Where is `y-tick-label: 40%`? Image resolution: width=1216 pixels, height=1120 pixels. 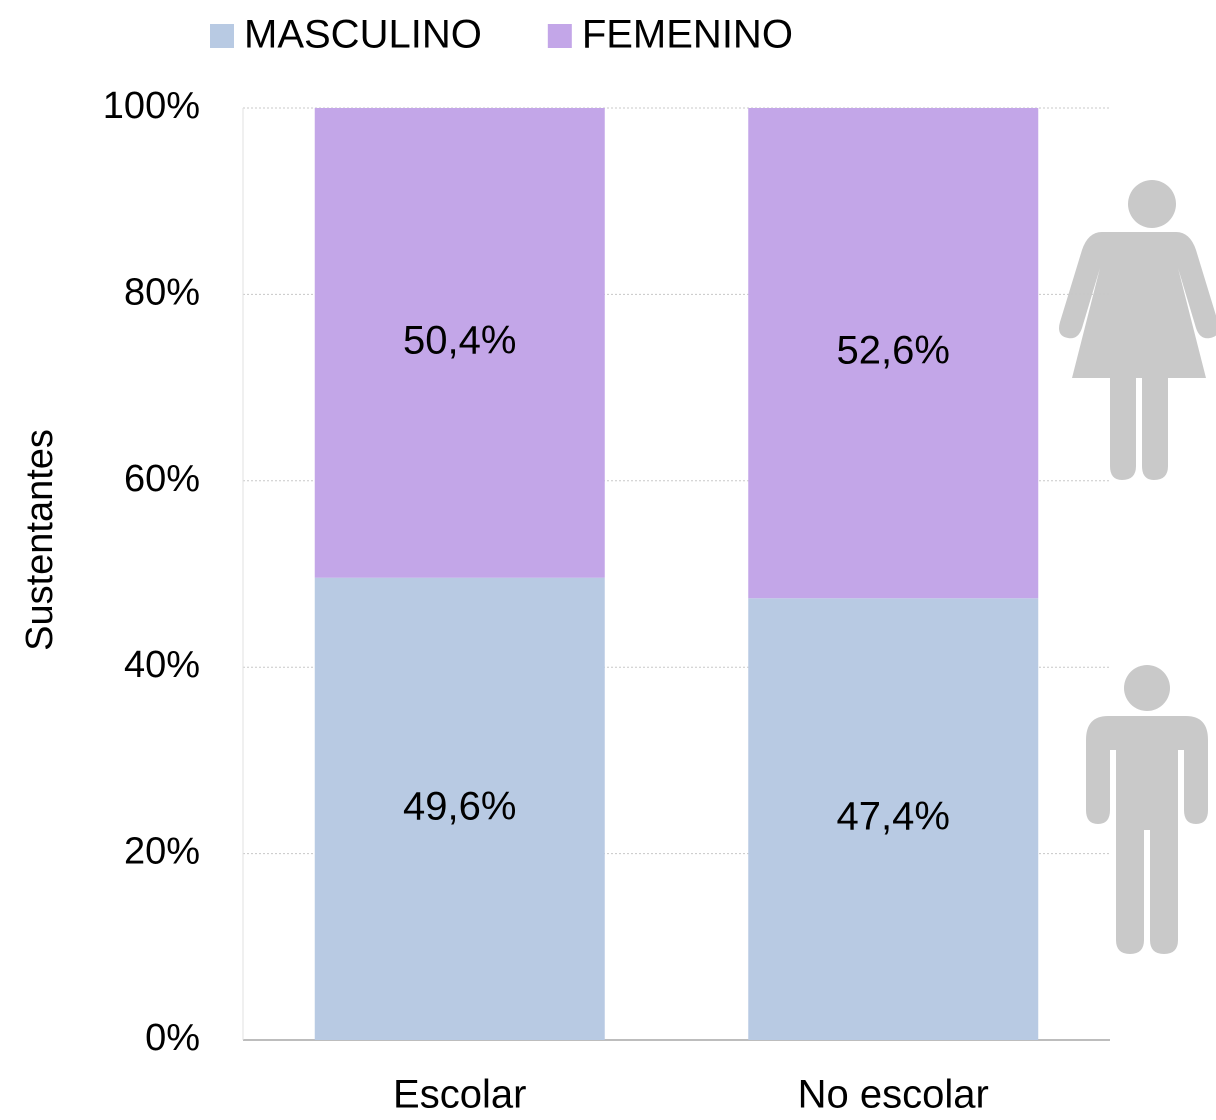 y-tick-label: 40% is located at coordinates (162, 665).